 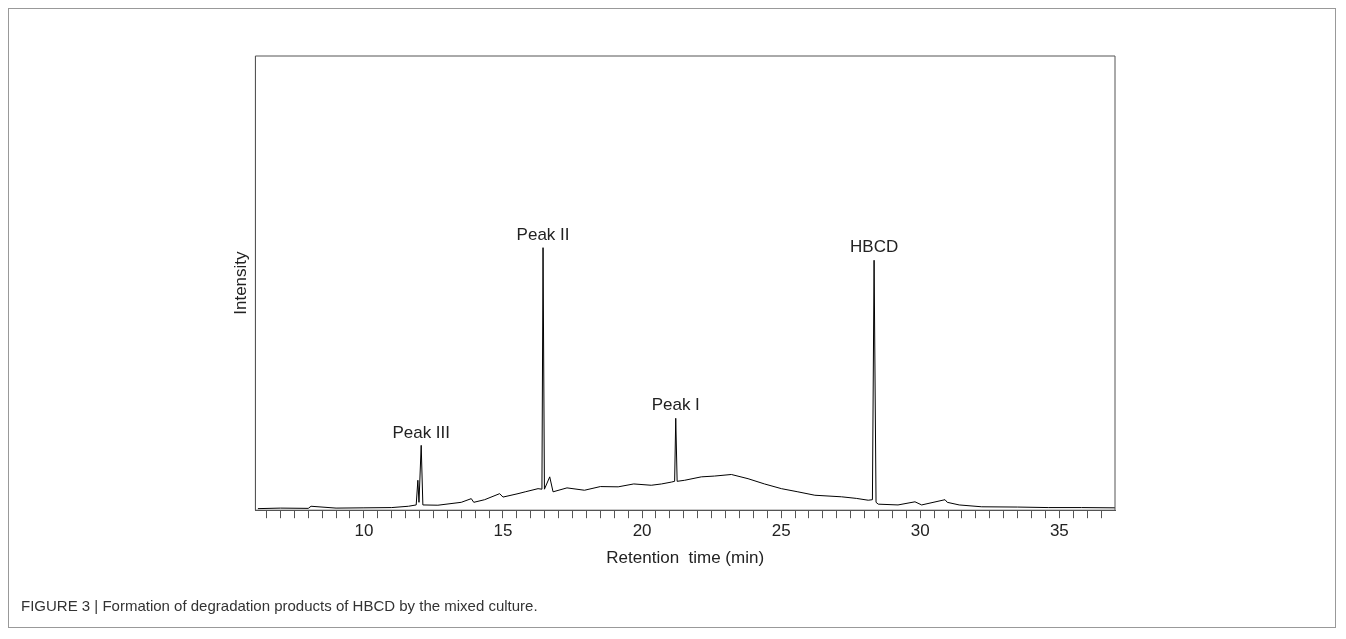 I want to click on x-tick-label: 25, so click(x=781, y=531).